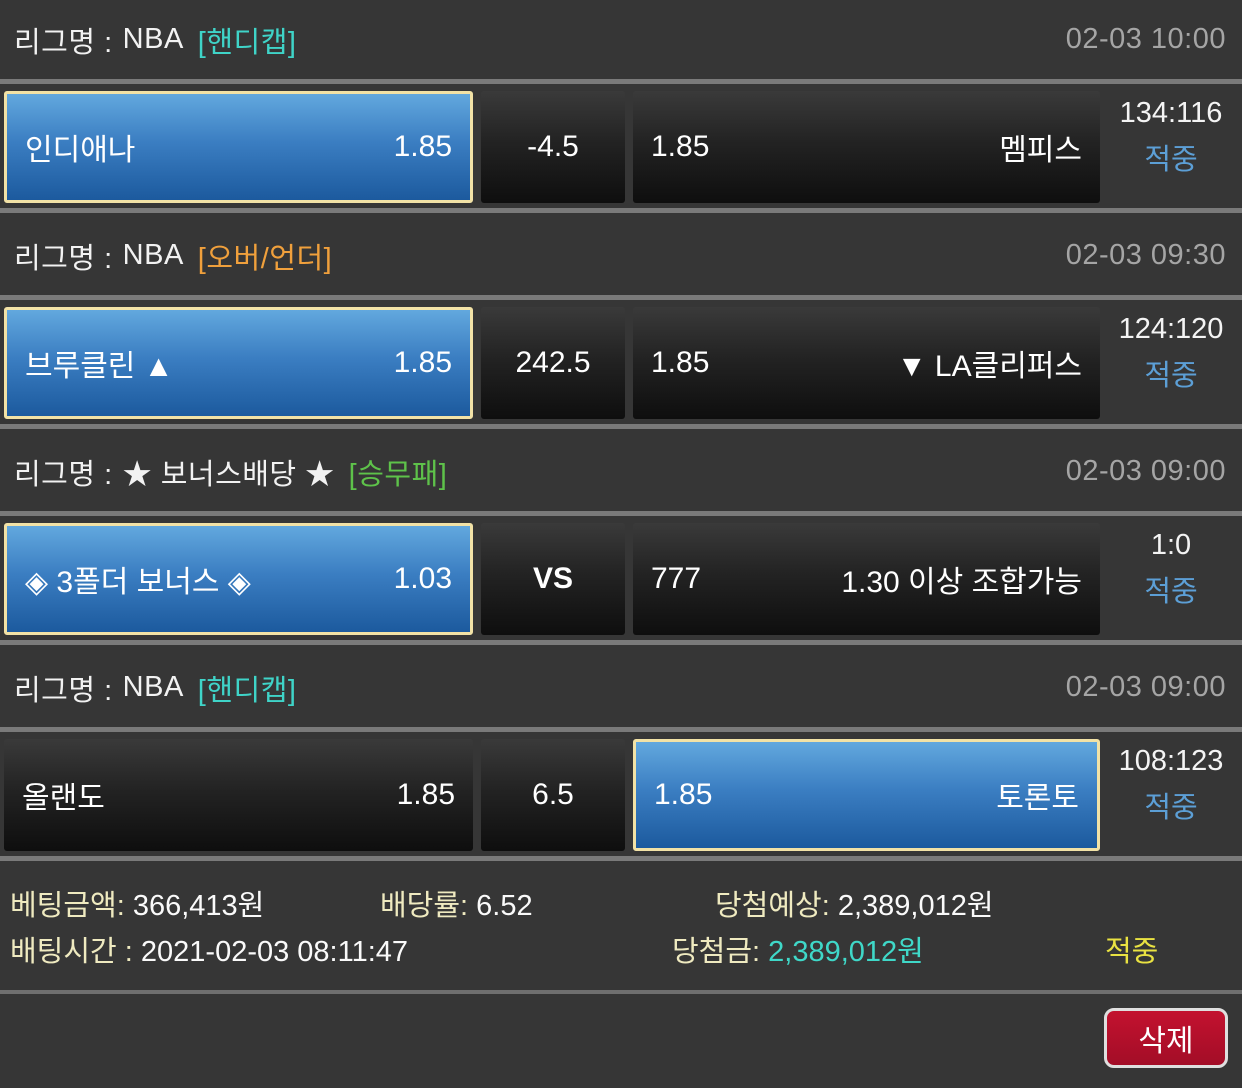  What do you see at coordinates (854, 906) in the screenshot?
I see `expected-winnings: 당첨예상: 2,389,012원` at bounding box center [854, 906].